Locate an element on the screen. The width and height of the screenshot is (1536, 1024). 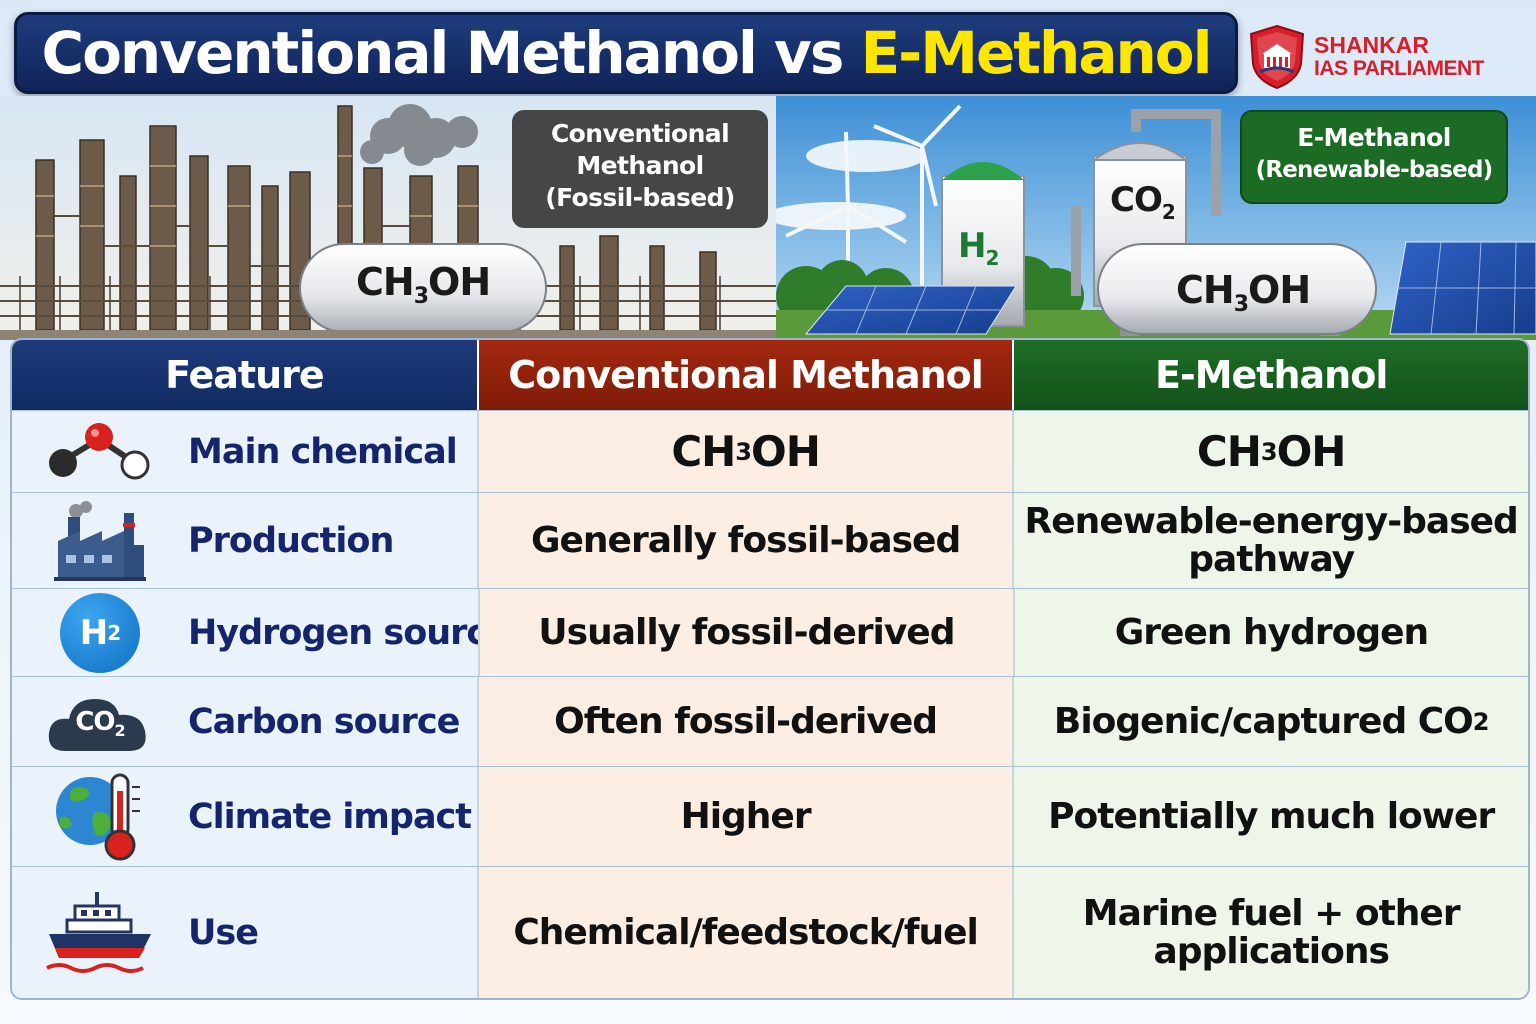
methanol-tank-renewable is located at coordinates (1237, 289).